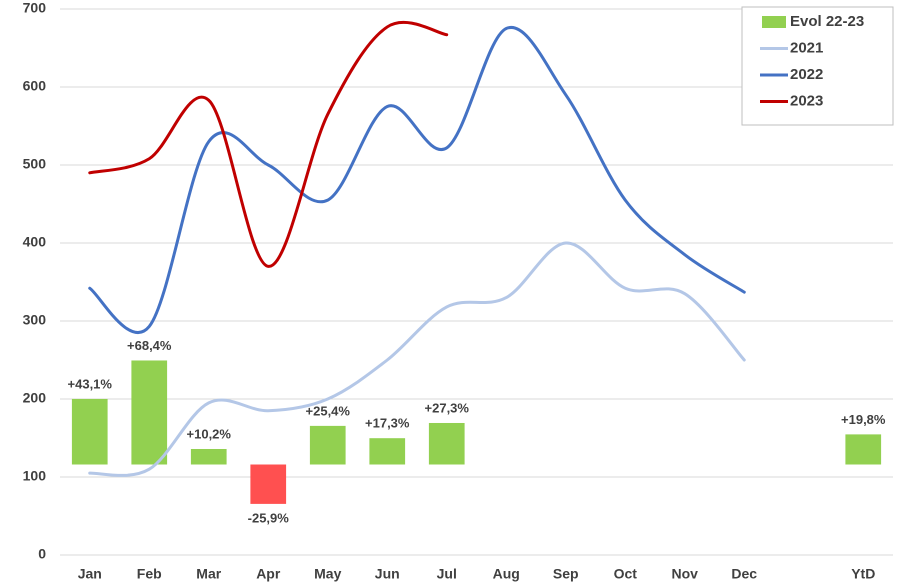 Image resolution: width=900 pixels, height=587 pixels. I want to click on legend-label: Evol 22-23, so click(827, 21).